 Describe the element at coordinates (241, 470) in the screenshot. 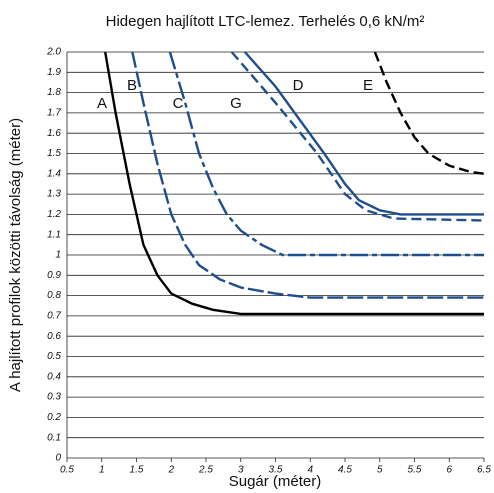

I see `x-tick-label: 3` at that location.